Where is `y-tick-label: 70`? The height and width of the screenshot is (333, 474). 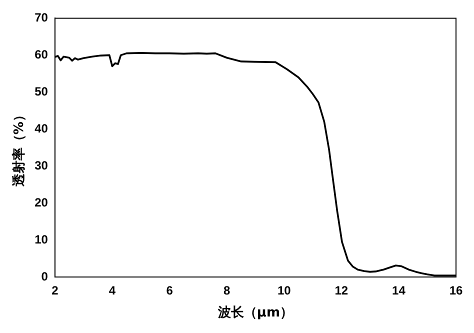
y-tick-label: 70 is located at coordinates (41, 17).